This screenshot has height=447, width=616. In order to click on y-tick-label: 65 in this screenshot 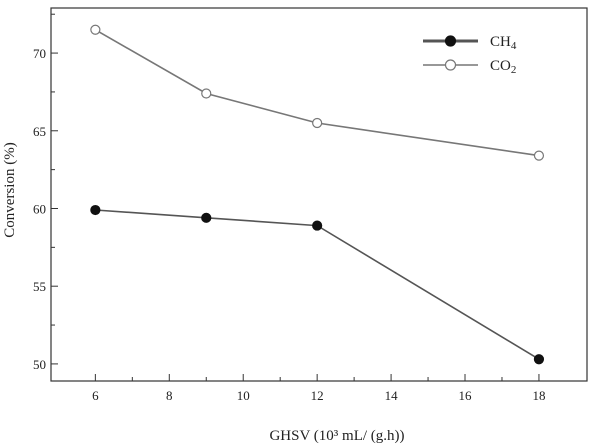, I will do `click(39, 131)`.